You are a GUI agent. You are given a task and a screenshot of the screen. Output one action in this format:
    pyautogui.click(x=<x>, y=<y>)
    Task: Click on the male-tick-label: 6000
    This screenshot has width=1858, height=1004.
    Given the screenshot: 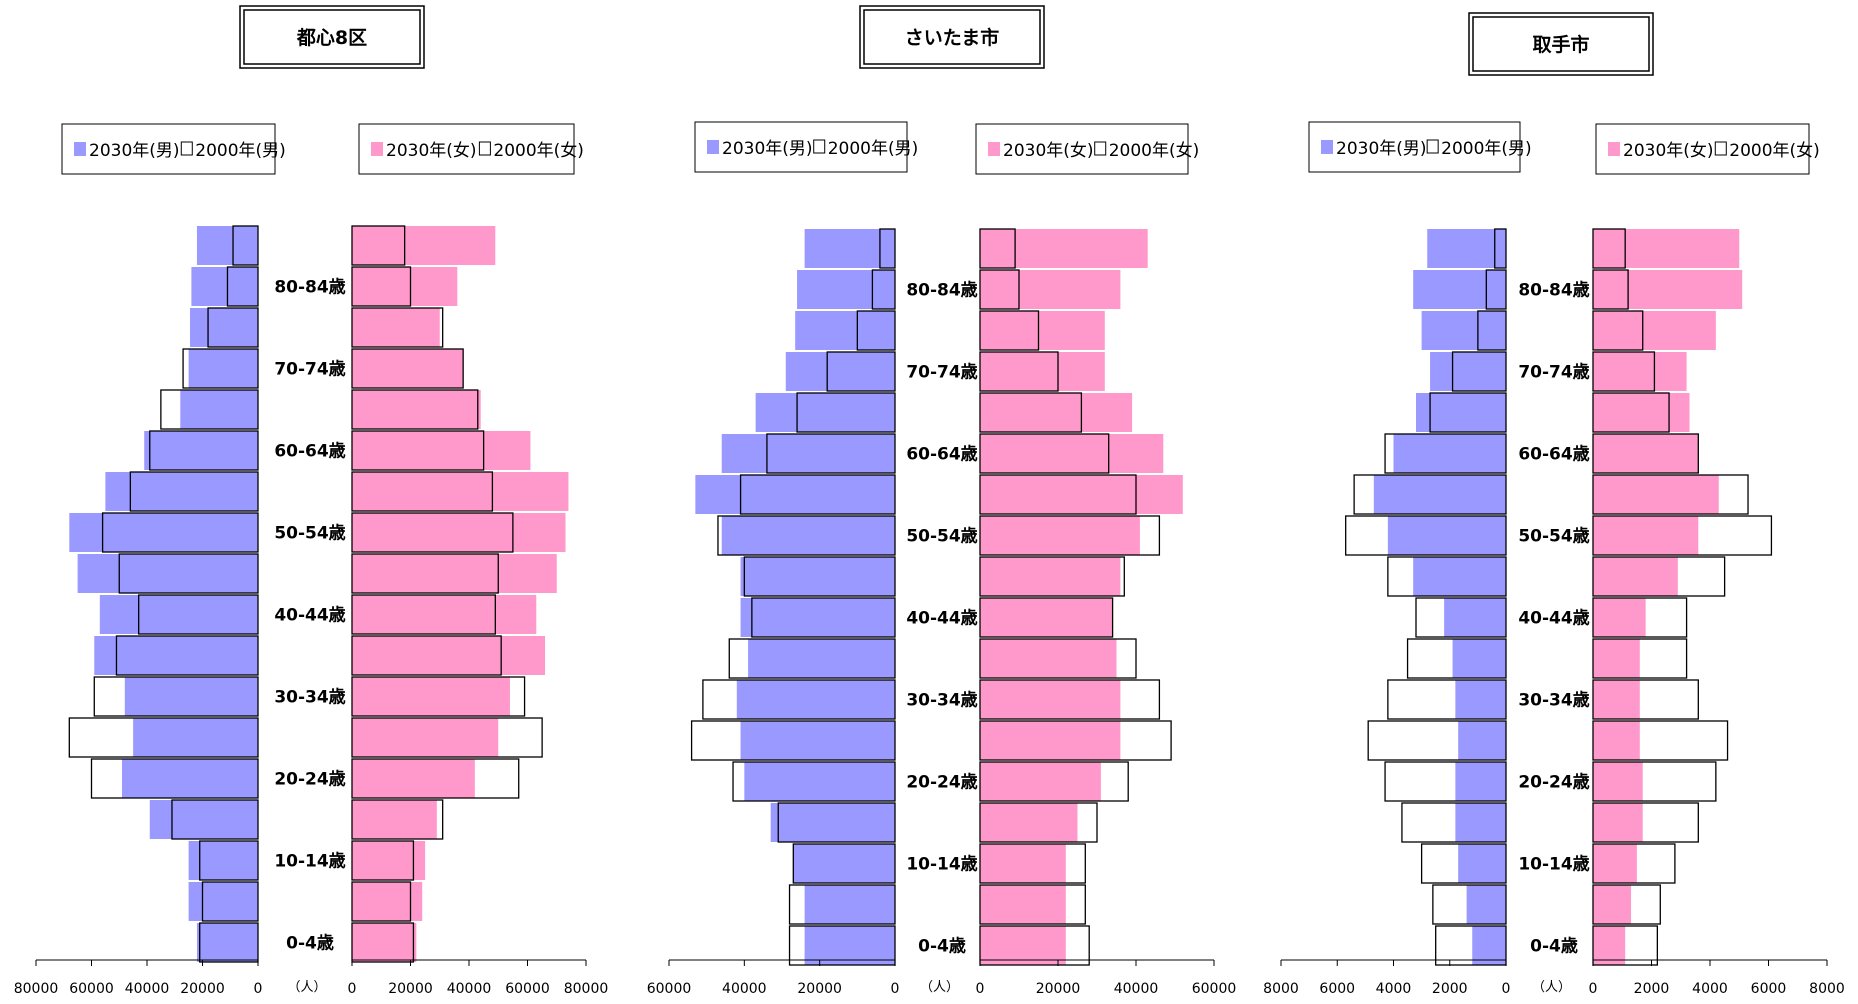 What is the action you would take?
    pyautogui.click(x=1337, y=989)
    